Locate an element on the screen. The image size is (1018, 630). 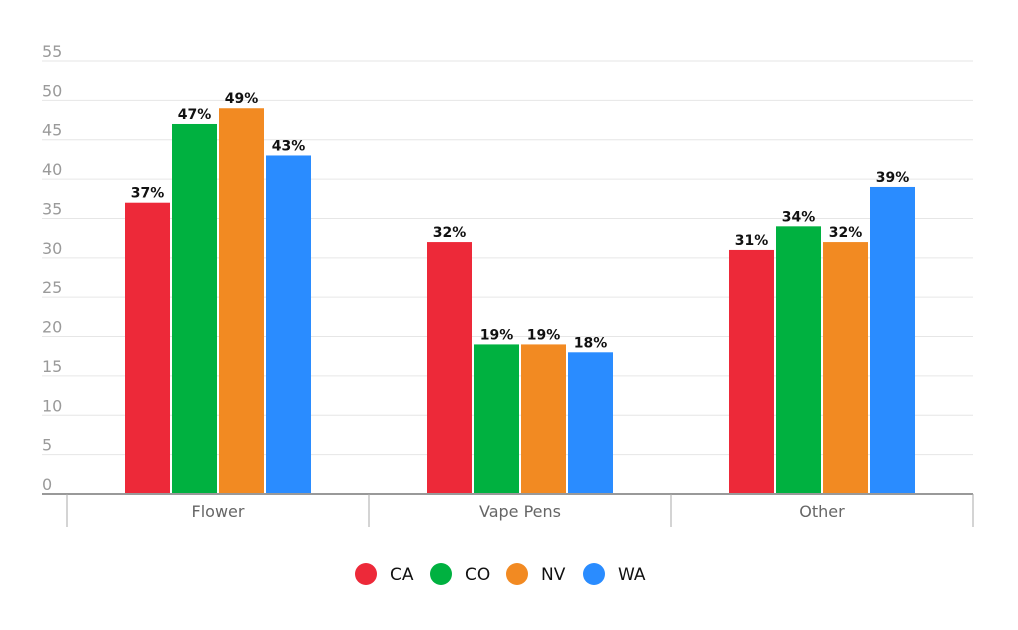
bar-ca-vape-pens is located at coordinates (449, 368).